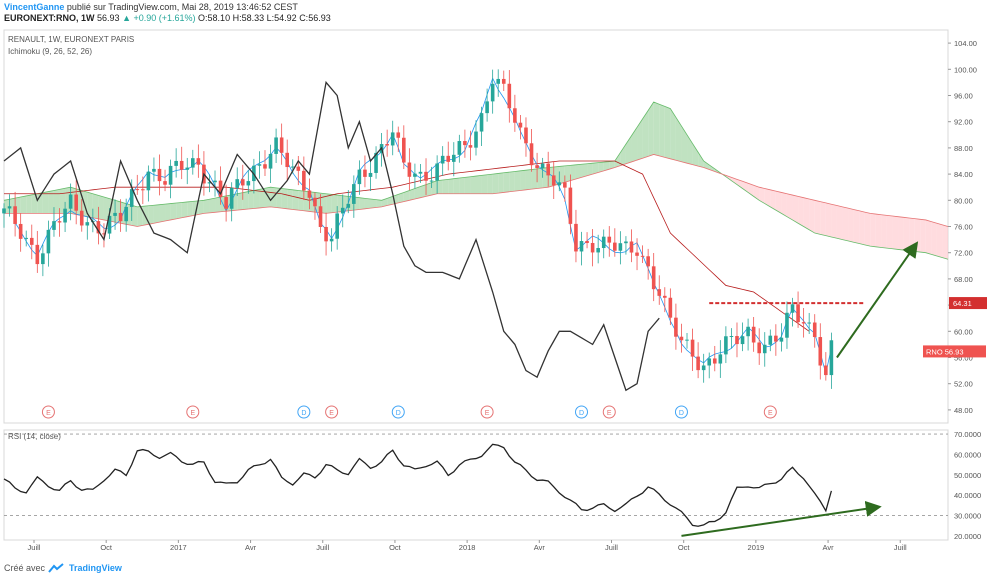 The height and width of the screenshot is (580, 991). I want to click on brand-name: TradingView, so click(95, 568).